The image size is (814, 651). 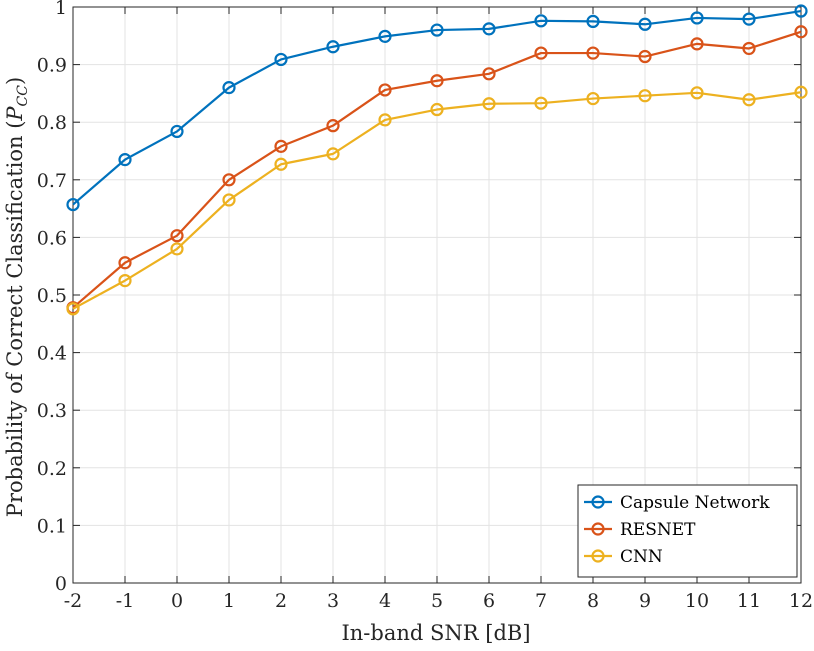 What do you see at coordinates (52, 238) in the screenshot?
I see `y-tick-label: 0.6` at bounding box center [52, 238].